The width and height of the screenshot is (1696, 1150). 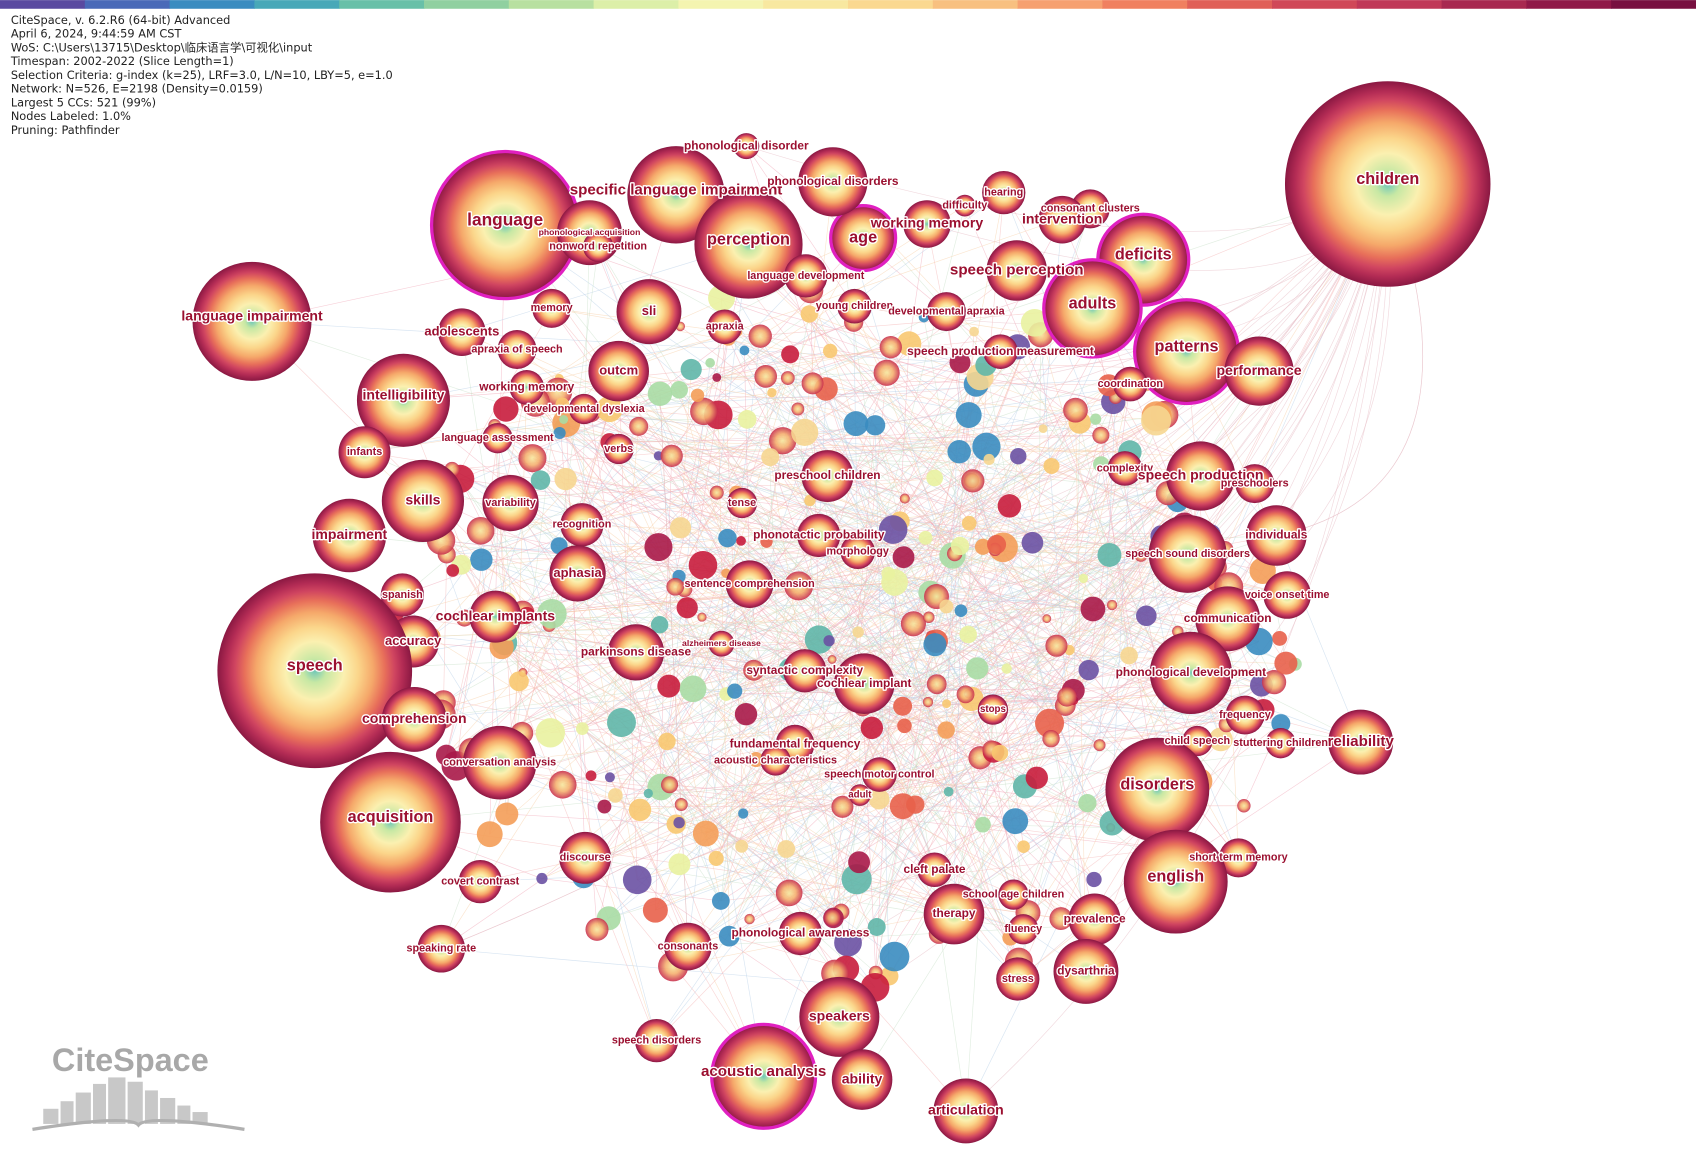 I want to click on node-label: complexity, so click(x=1125, y=468).